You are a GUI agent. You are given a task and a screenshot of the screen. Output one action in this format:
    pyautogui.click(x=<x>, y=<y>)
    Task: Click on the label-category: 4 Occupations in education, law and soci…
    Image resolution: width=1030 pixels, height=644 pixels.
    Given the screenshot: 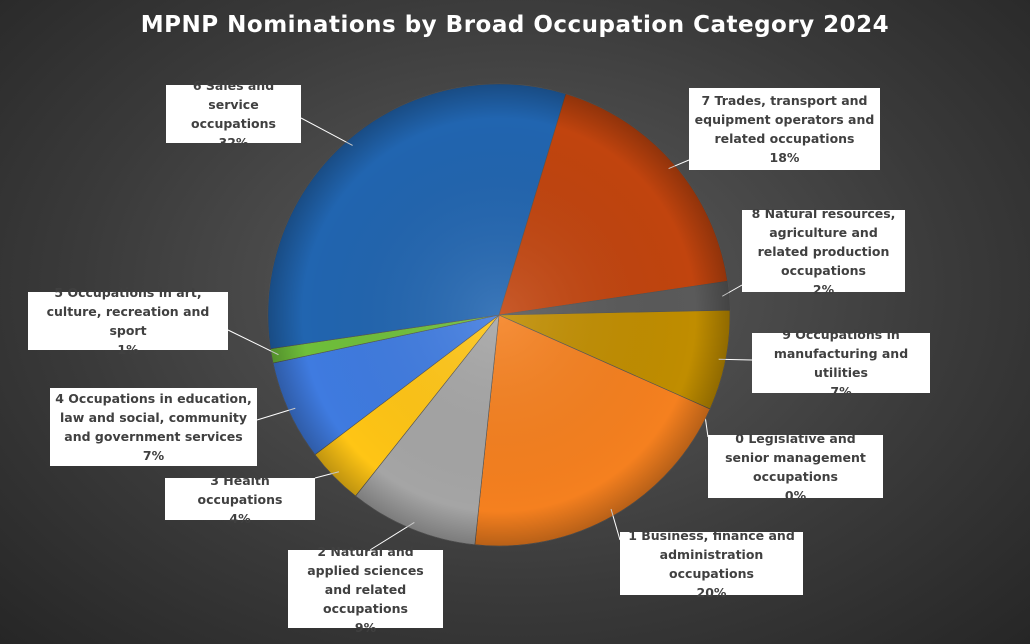 What is the action you would take?
    pyautogui.click(x=153, y=417)
    